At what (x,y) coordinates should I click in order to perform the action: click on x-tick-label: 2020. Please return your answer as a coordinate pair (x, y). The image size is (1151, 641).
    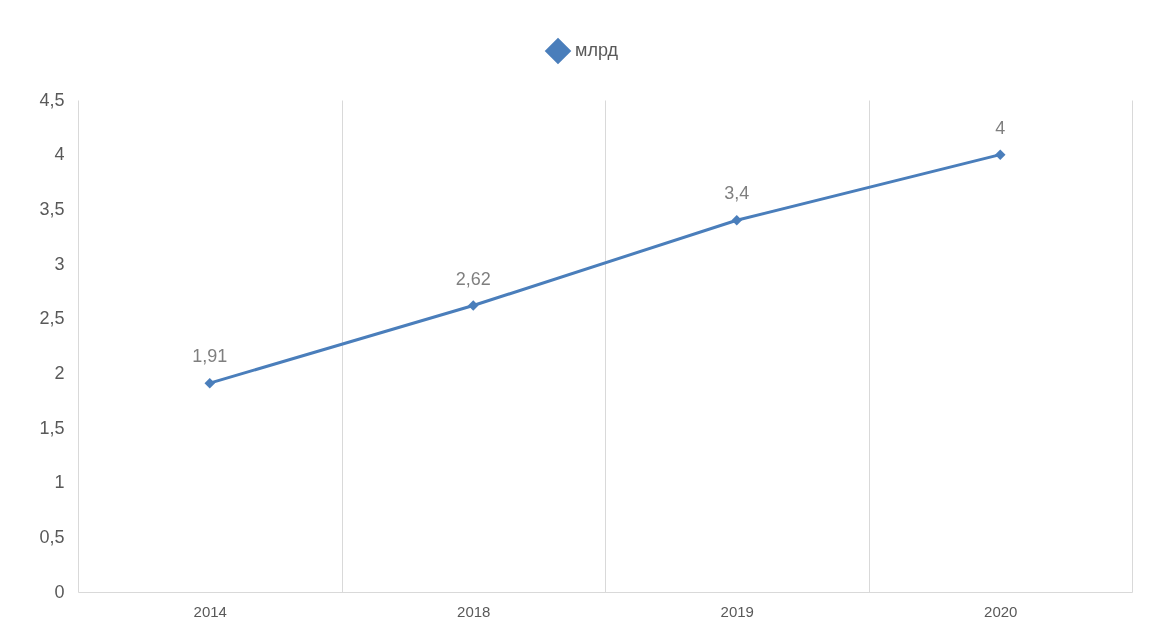
    Looking at the image, I should click on (1001, 611).